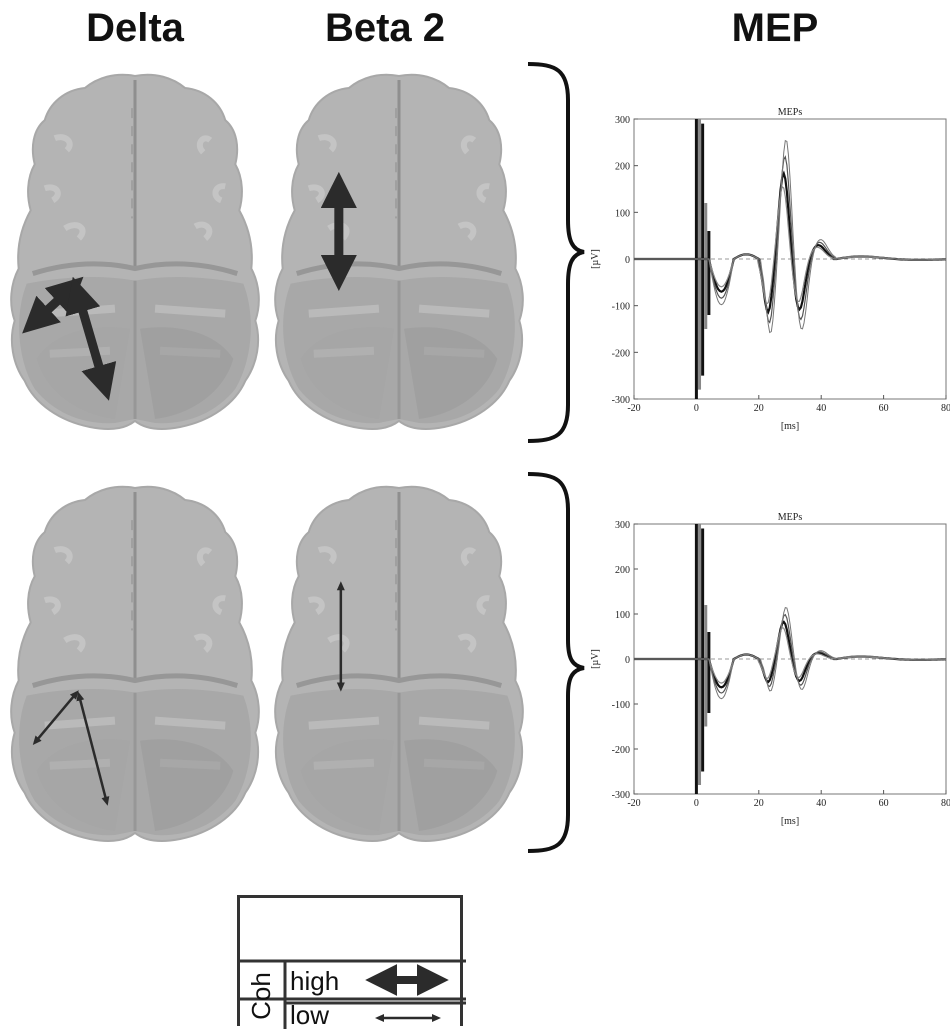 The image size is (950, 1029). I want to click on legend-high-label: high, so click(314, 981).